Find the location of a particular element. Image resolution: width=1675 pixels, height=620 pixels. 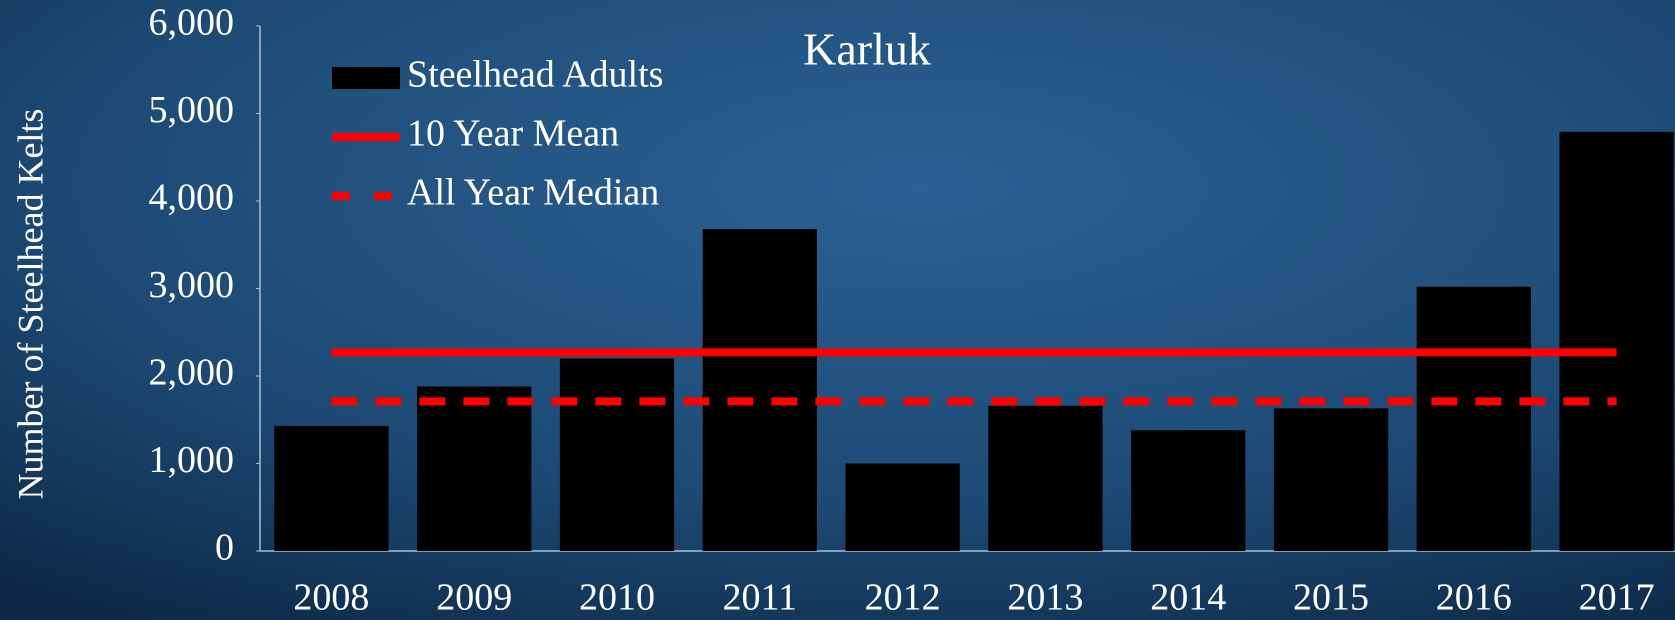

legend-swatch is located at coordinates (366, 78).